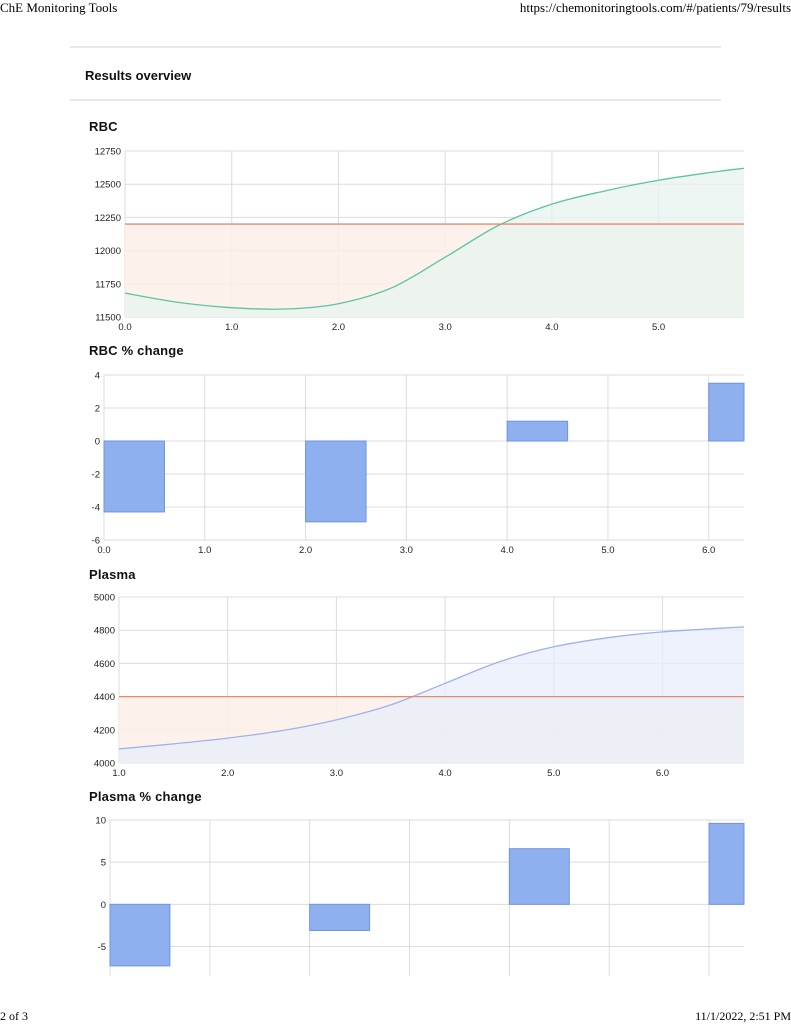  Describe the element at coordinates (145, 796) in the screenshot. I see `plasma-change-chart-title: Plasma % change` at that location.